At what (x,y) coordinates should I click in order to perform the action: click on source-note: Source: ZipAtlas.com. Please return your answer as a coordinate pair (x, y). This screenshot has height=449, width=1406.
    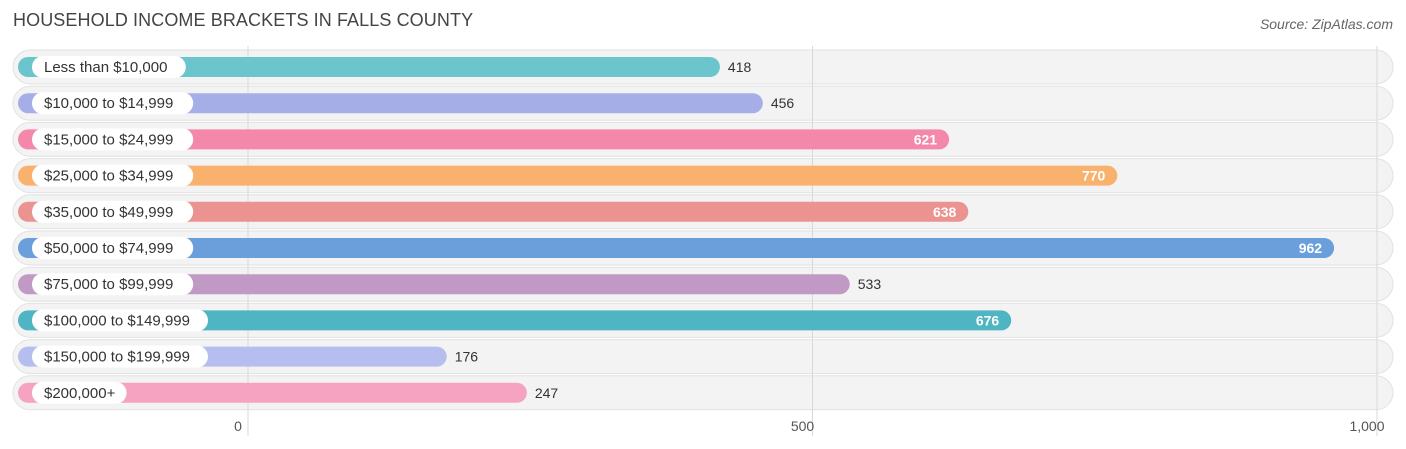
    Looking at the image, I should click on (1326, 24).